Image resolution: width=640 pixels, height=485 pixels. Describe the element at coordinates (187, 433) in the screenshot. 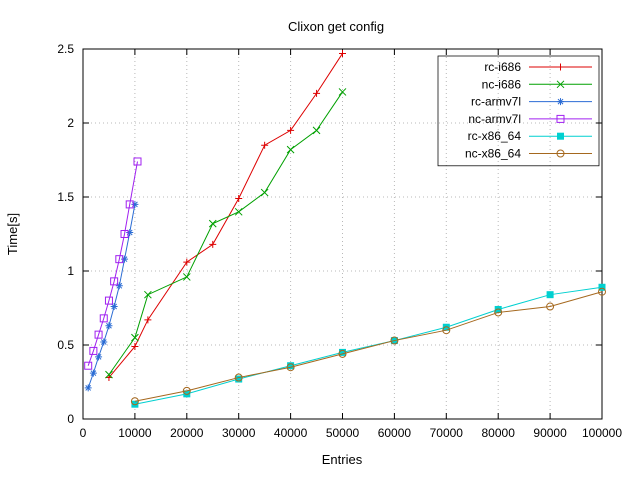

I see `x-tick-label: 20000` at that location.